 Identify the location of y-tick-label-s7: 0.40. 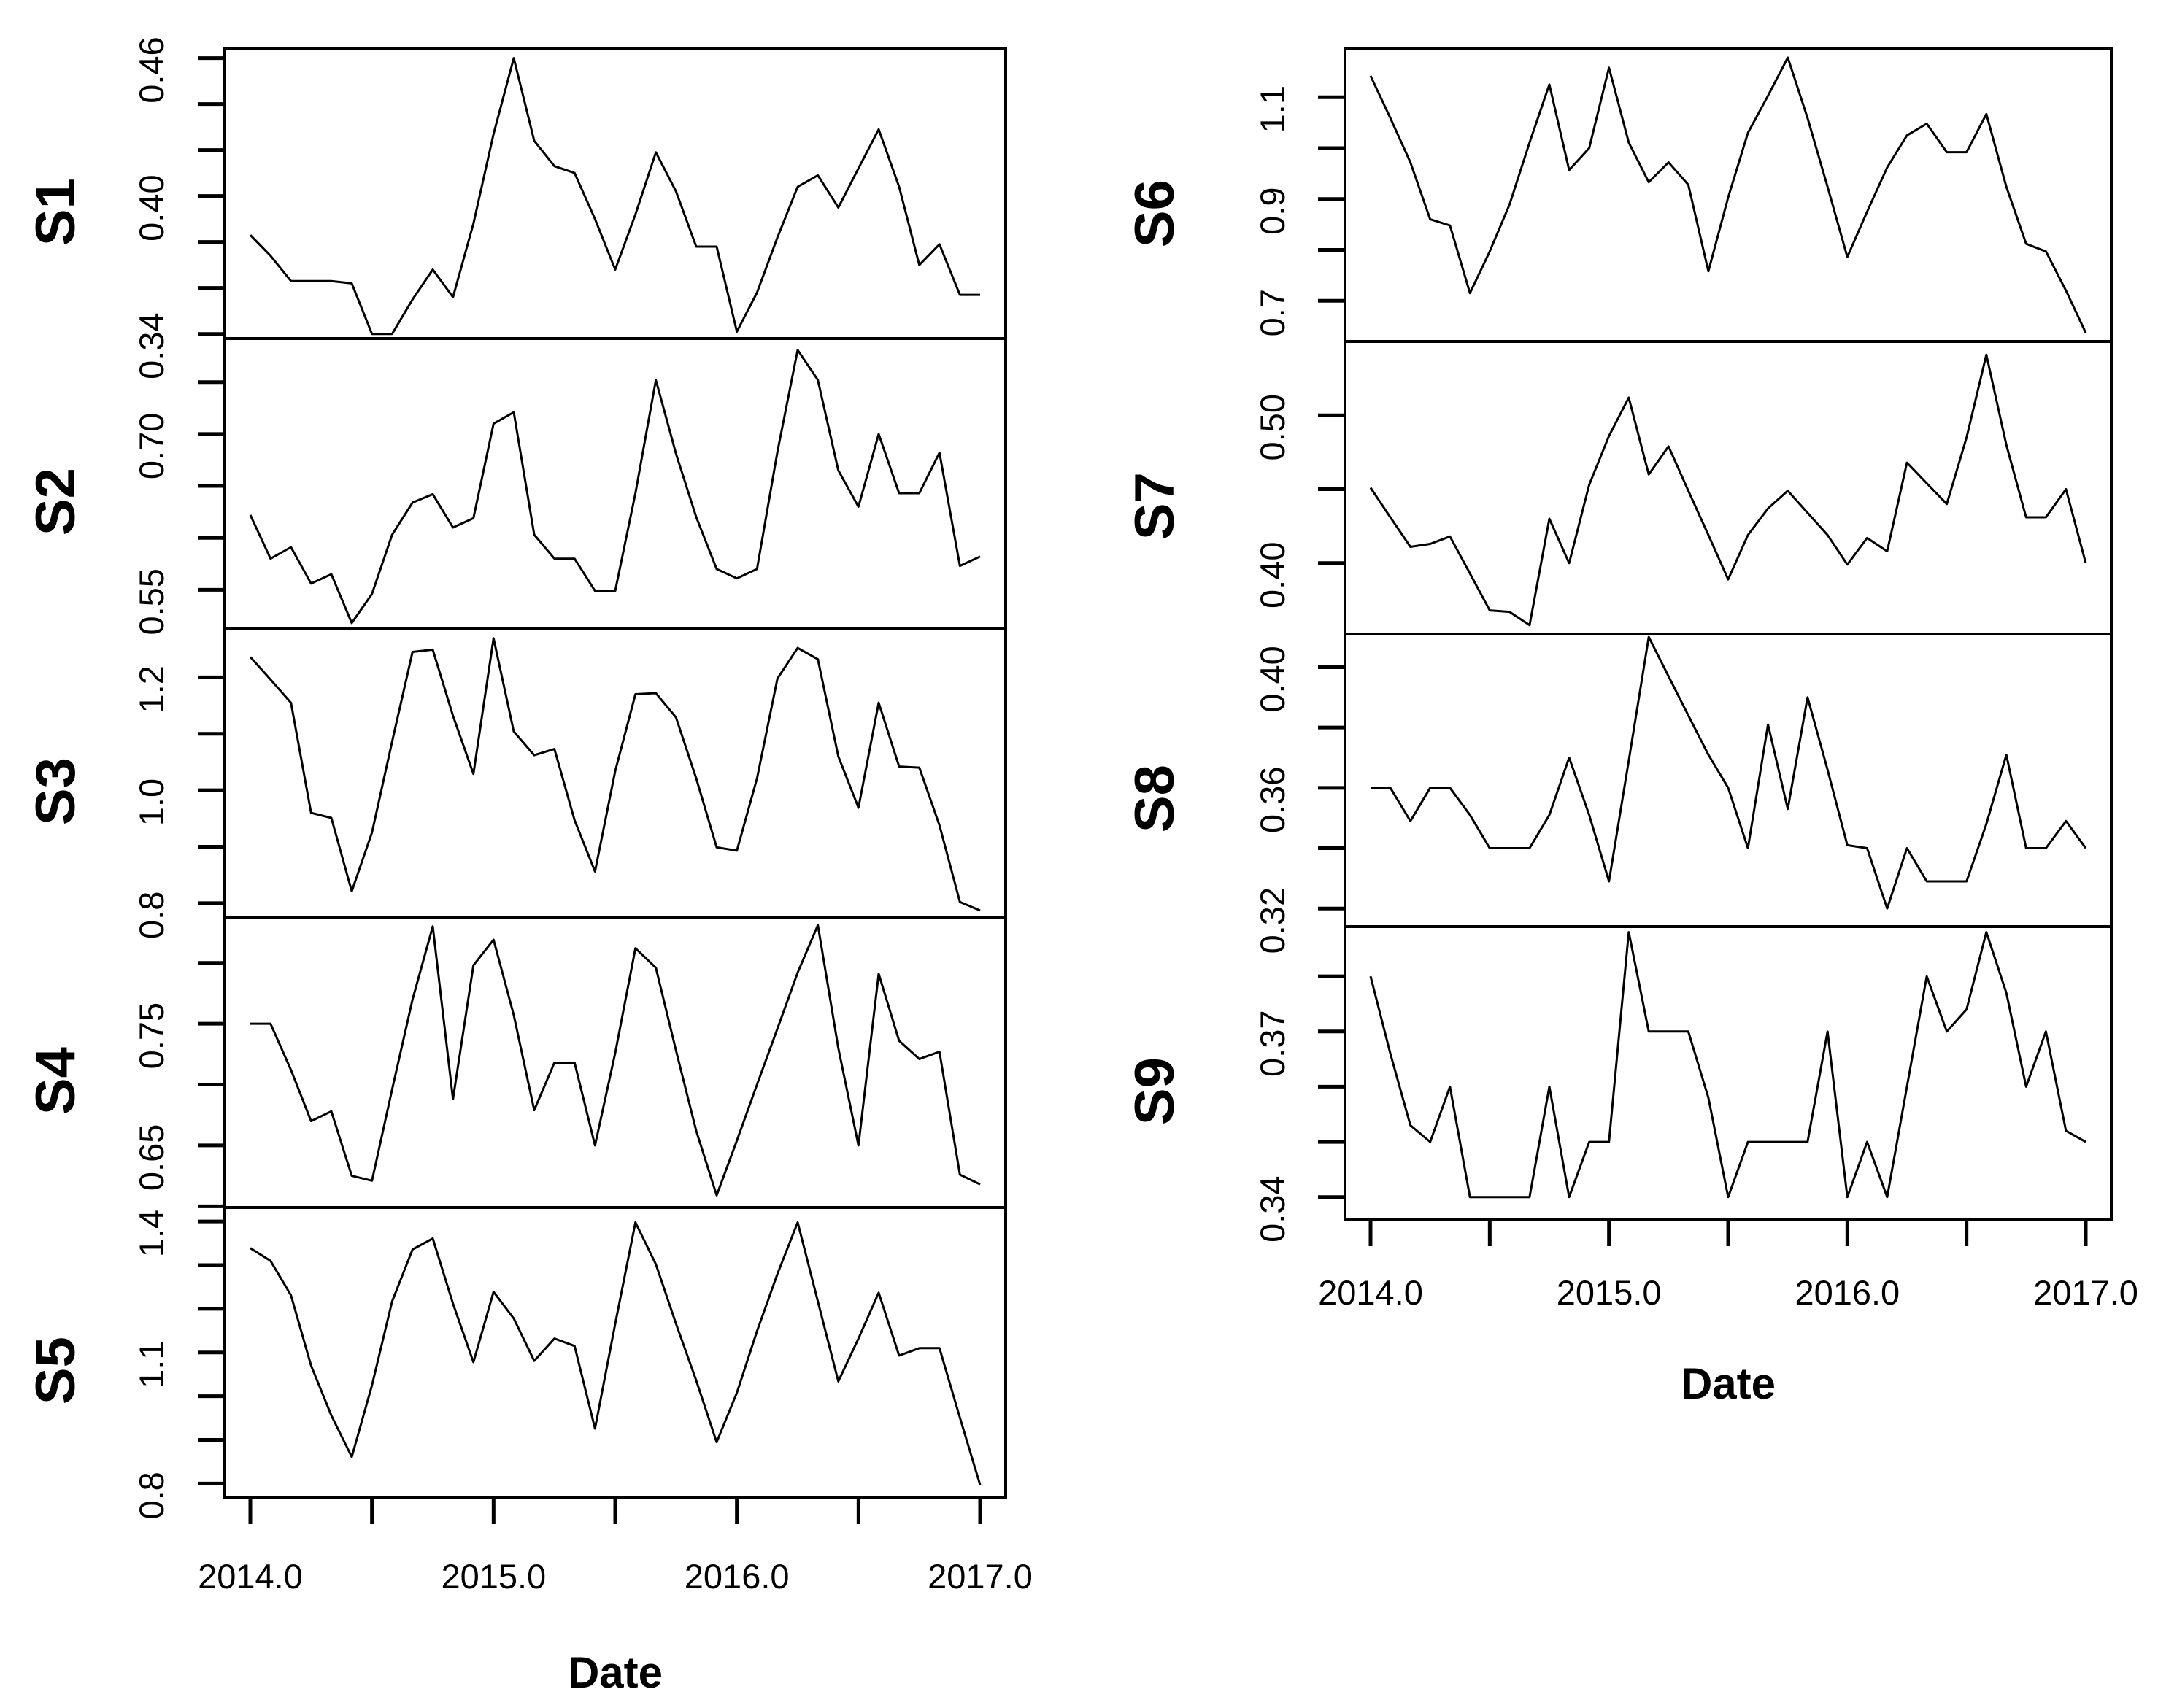
(1272, 574).